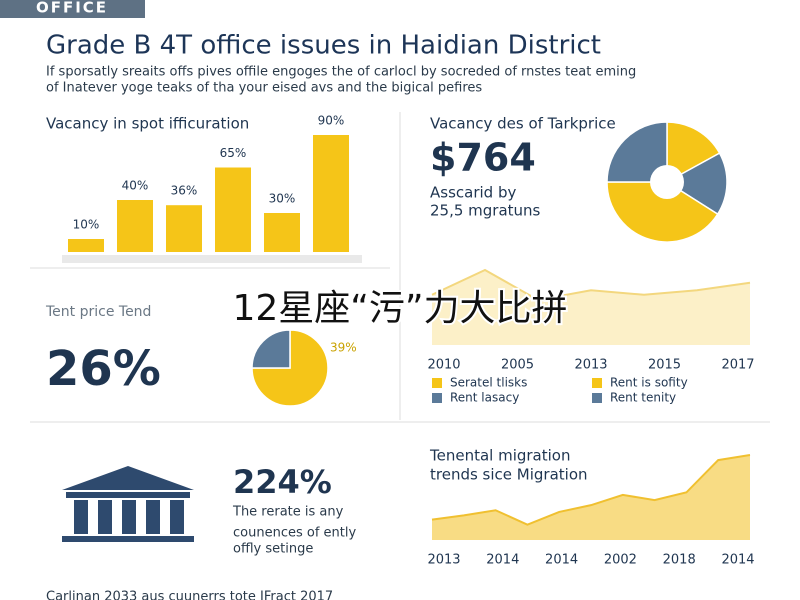  I want to click on roof, so click(128, 478).